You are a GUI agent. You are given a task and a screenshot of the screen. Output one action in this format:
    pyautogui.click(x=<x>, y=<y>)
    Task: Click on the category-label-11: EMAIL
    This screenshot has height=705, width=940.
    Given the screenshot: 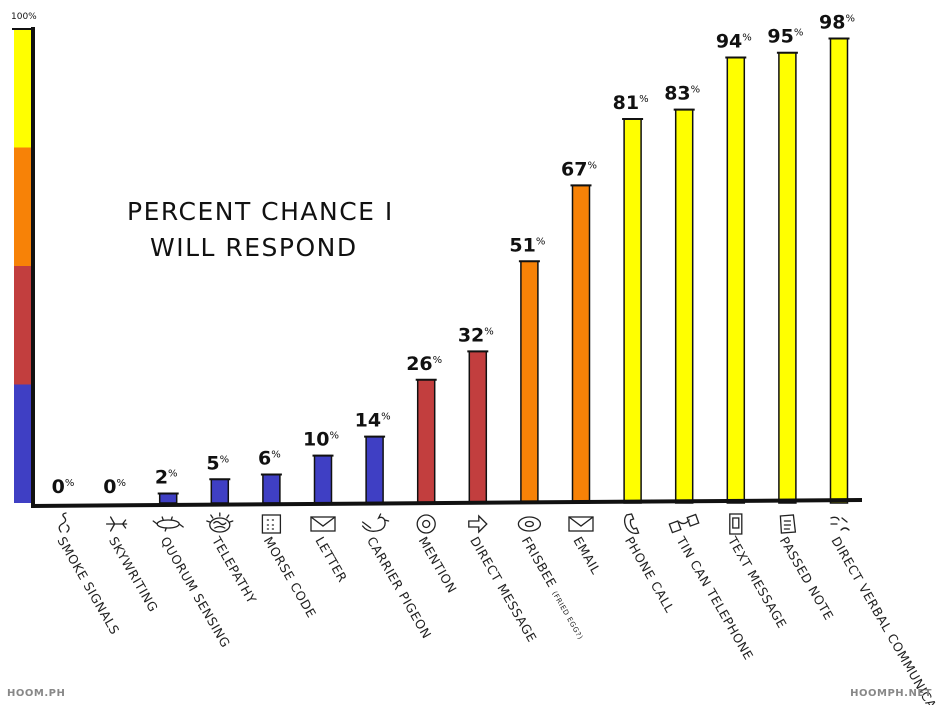 What is the action you would take?
    pyautogui.click(x=586, y=555)
    